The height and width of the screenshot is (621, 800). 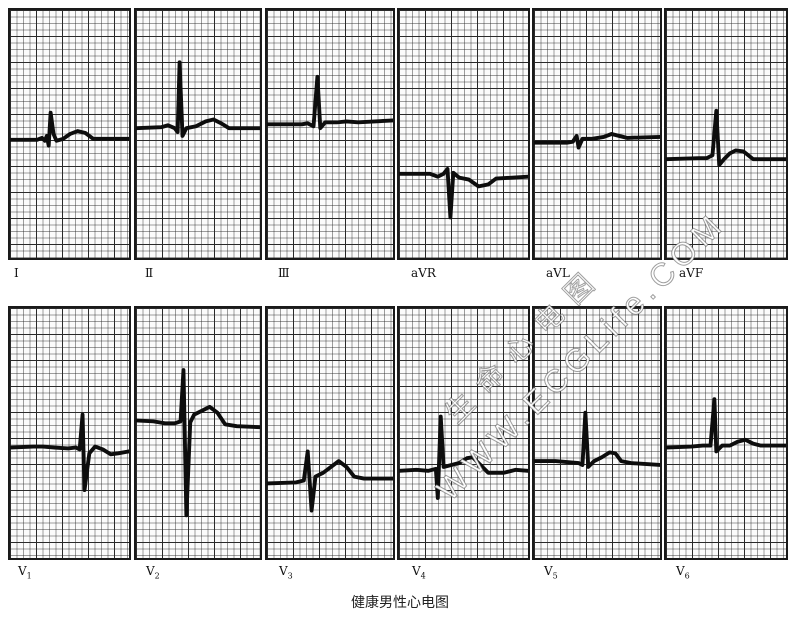 I want to click on ecg-panel-lead-v3, so click(x=330, y=433).